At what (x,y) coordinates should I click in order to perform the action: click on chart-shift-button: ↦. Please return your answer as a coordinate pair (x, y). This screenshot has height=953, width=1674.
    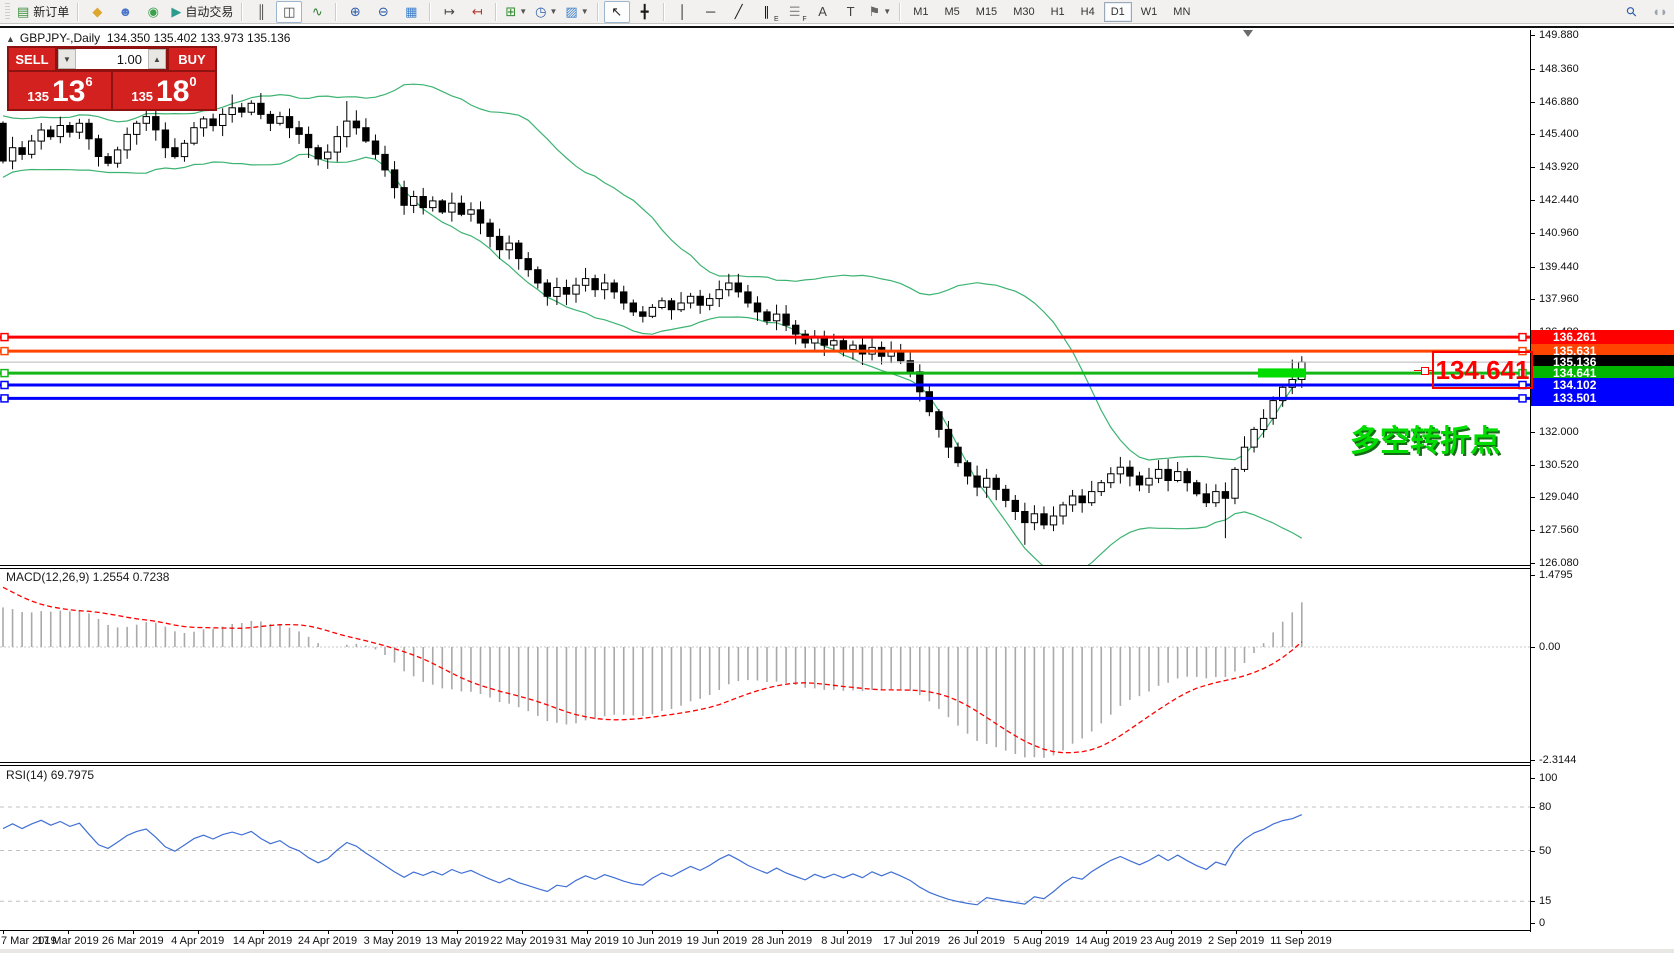
    Looking at the image, I should click on (449, 12).